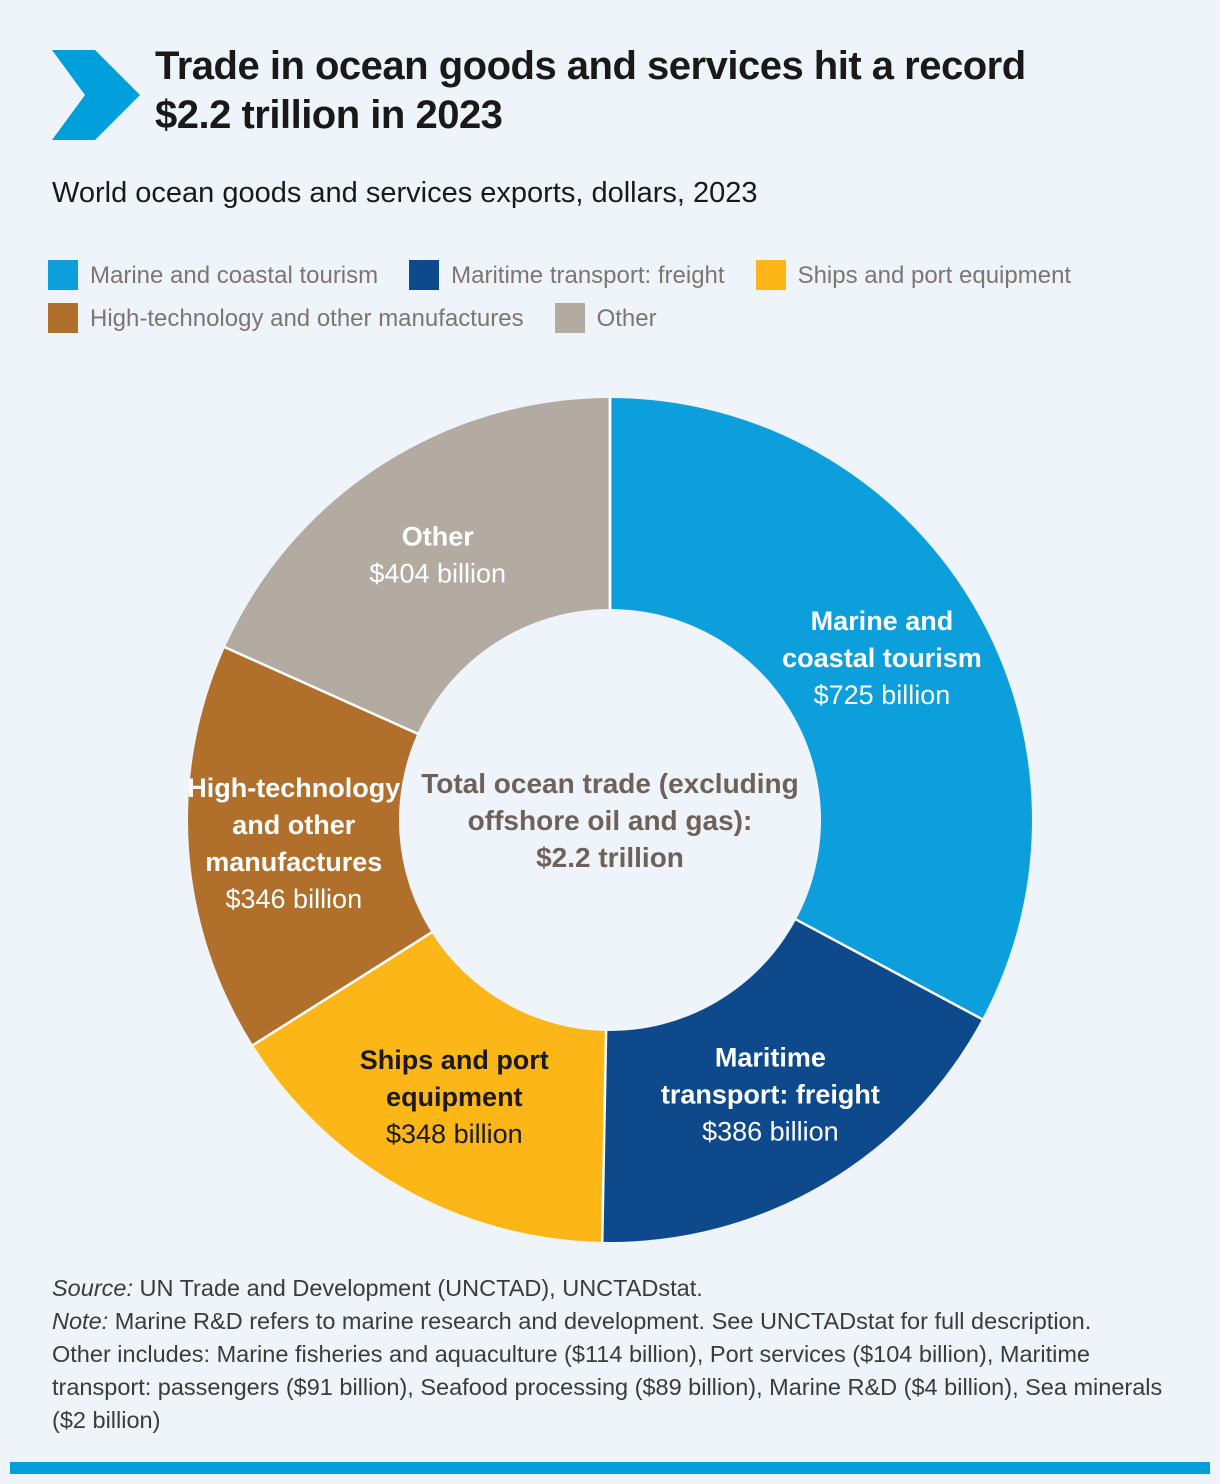  Describe the element at coordinates (63, 275) in the screenshot. I see `legend-swatch-marine-and-coastal-tourism` at that location.